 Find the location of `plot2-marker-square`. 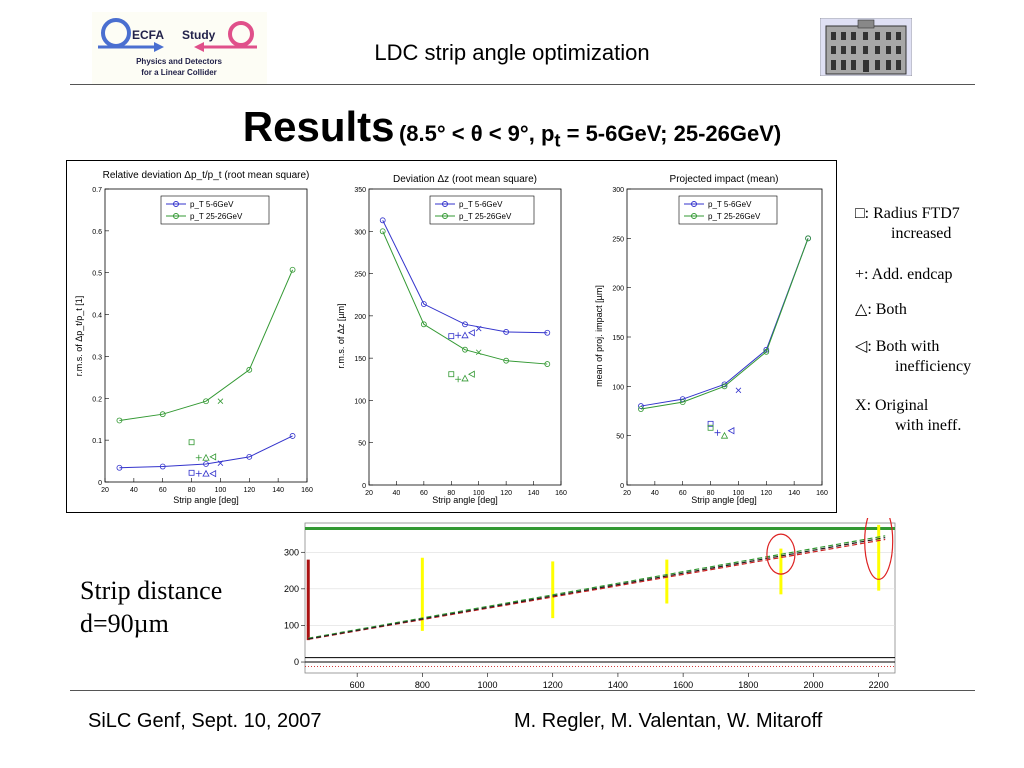

plot2-marker-square is located at coordinates (451, 374).